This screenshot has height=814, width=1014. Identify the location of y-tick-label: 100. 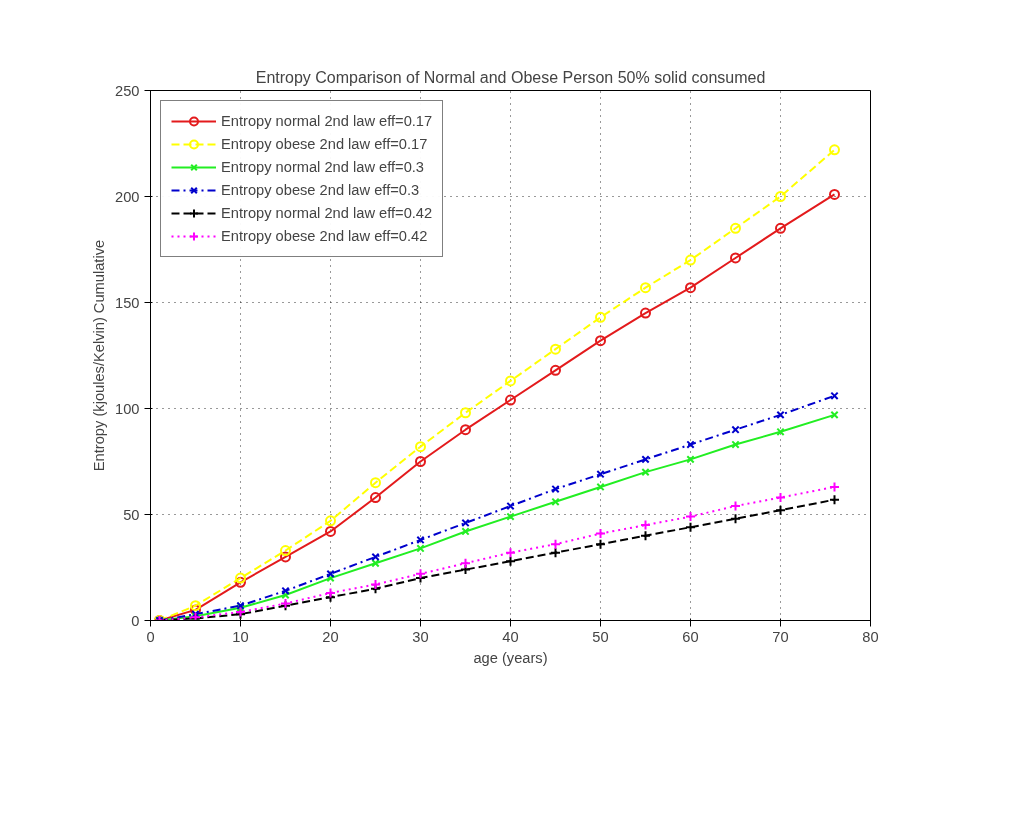
(127, 408).